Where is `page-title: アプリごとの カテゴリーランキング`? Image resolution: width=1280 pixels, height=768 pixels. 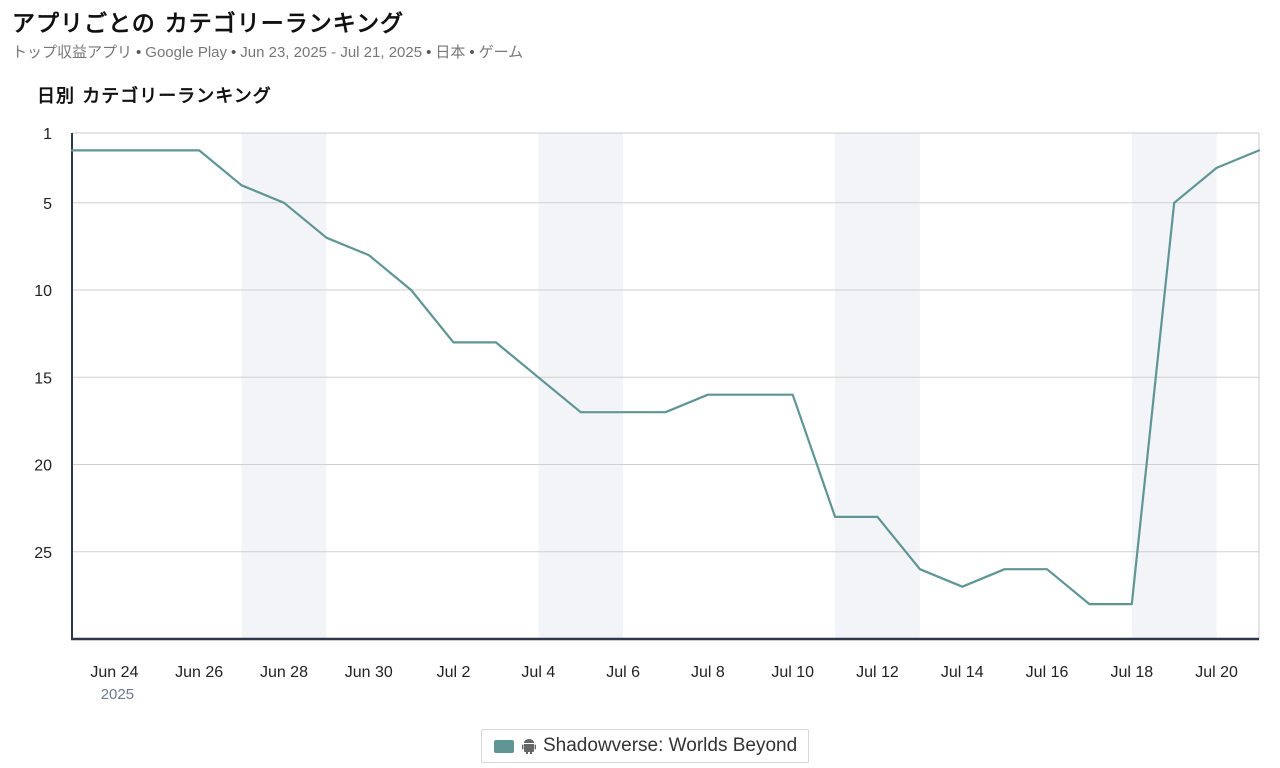 page-title: アプリごとの カテゴリーランキング is located at coordinates (208, 23).